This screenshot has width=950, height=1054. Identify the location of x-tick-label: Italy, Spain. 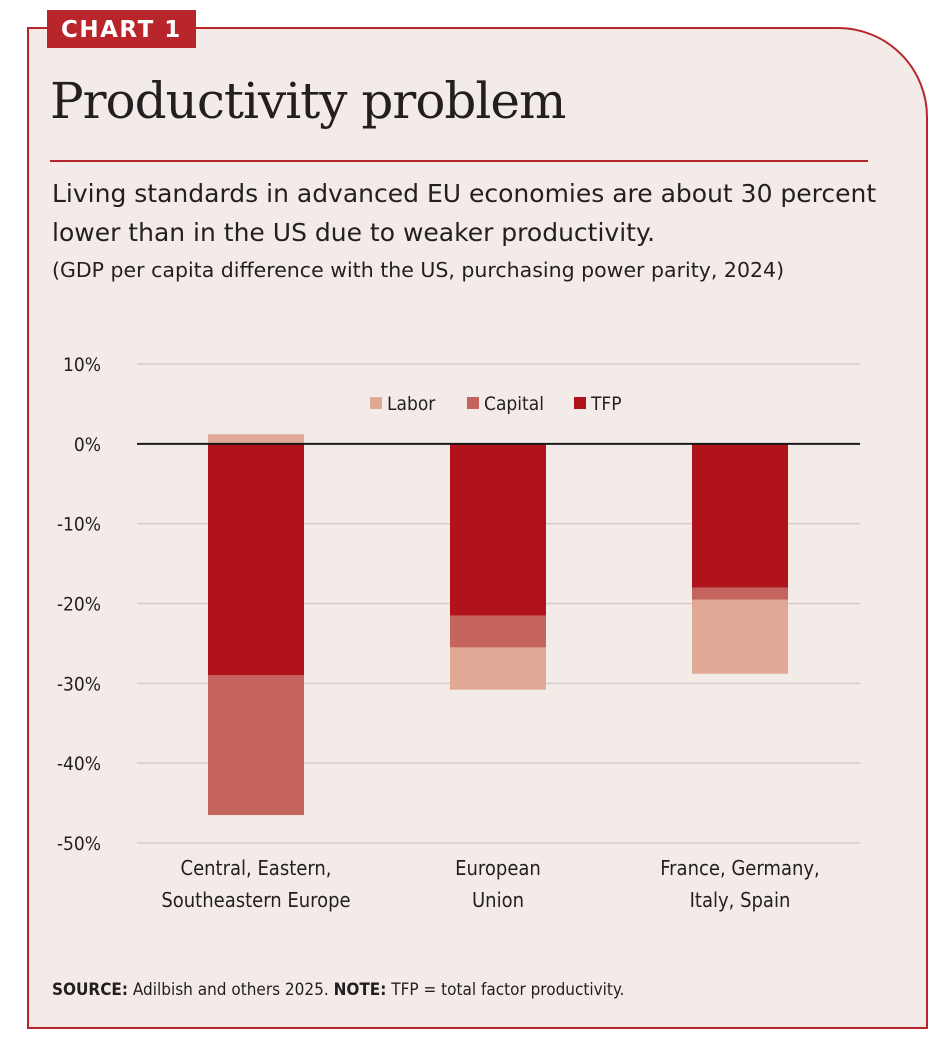
(740, 900).